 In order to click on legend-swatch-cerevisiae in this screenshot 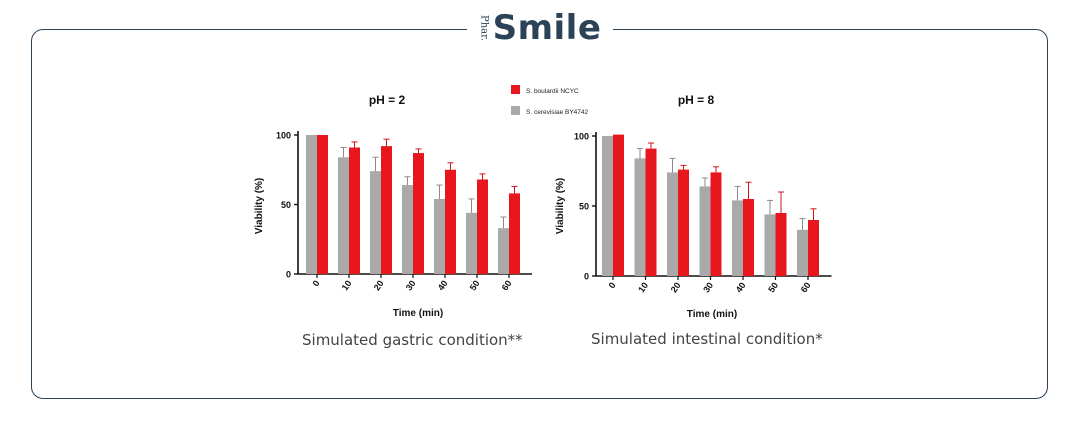, I will do `click(515, 110)`.